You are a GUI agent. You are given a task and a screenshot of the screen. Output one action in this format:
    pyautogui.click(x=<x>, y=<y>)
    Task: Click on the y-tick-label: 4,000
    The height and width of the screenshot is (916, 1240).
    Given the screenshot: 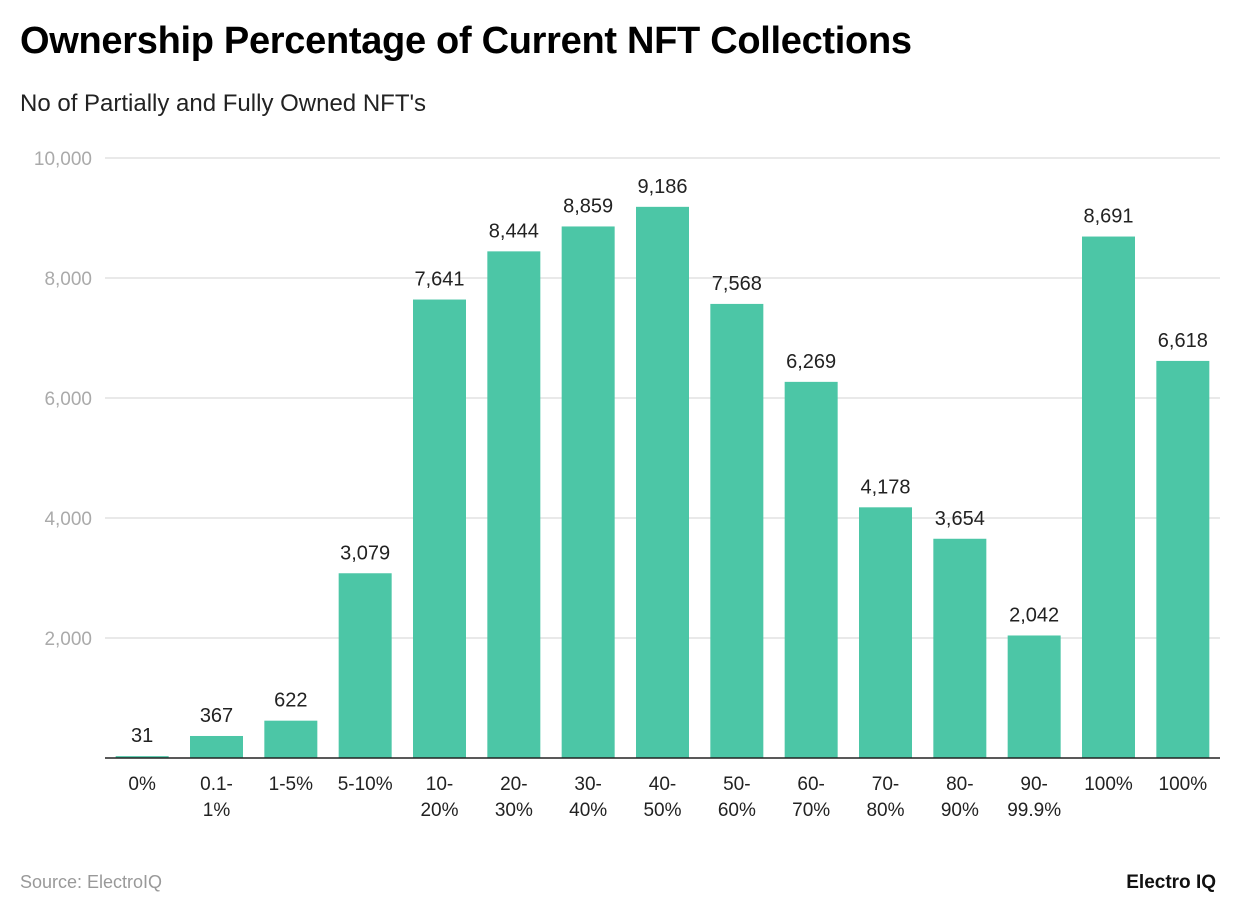 What is the action you would take?
    pyautogui.click(x=68, y=519)
    